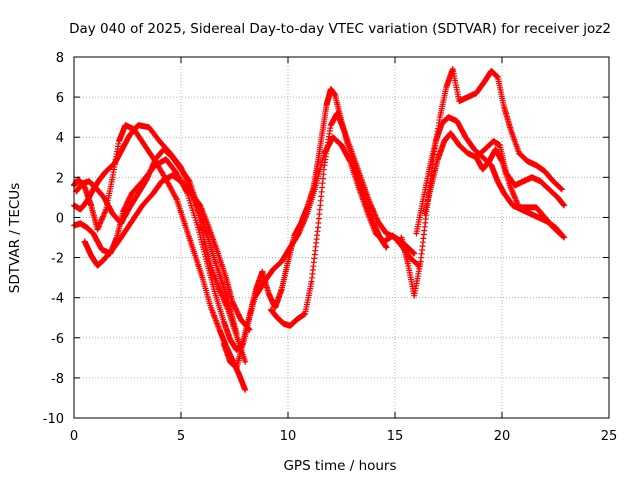 The image size is (640, 480). What do you see at coordinates (181, 436) in the screenshot?
I see `x-tick-label: 5` at bounding box center [181, 436].